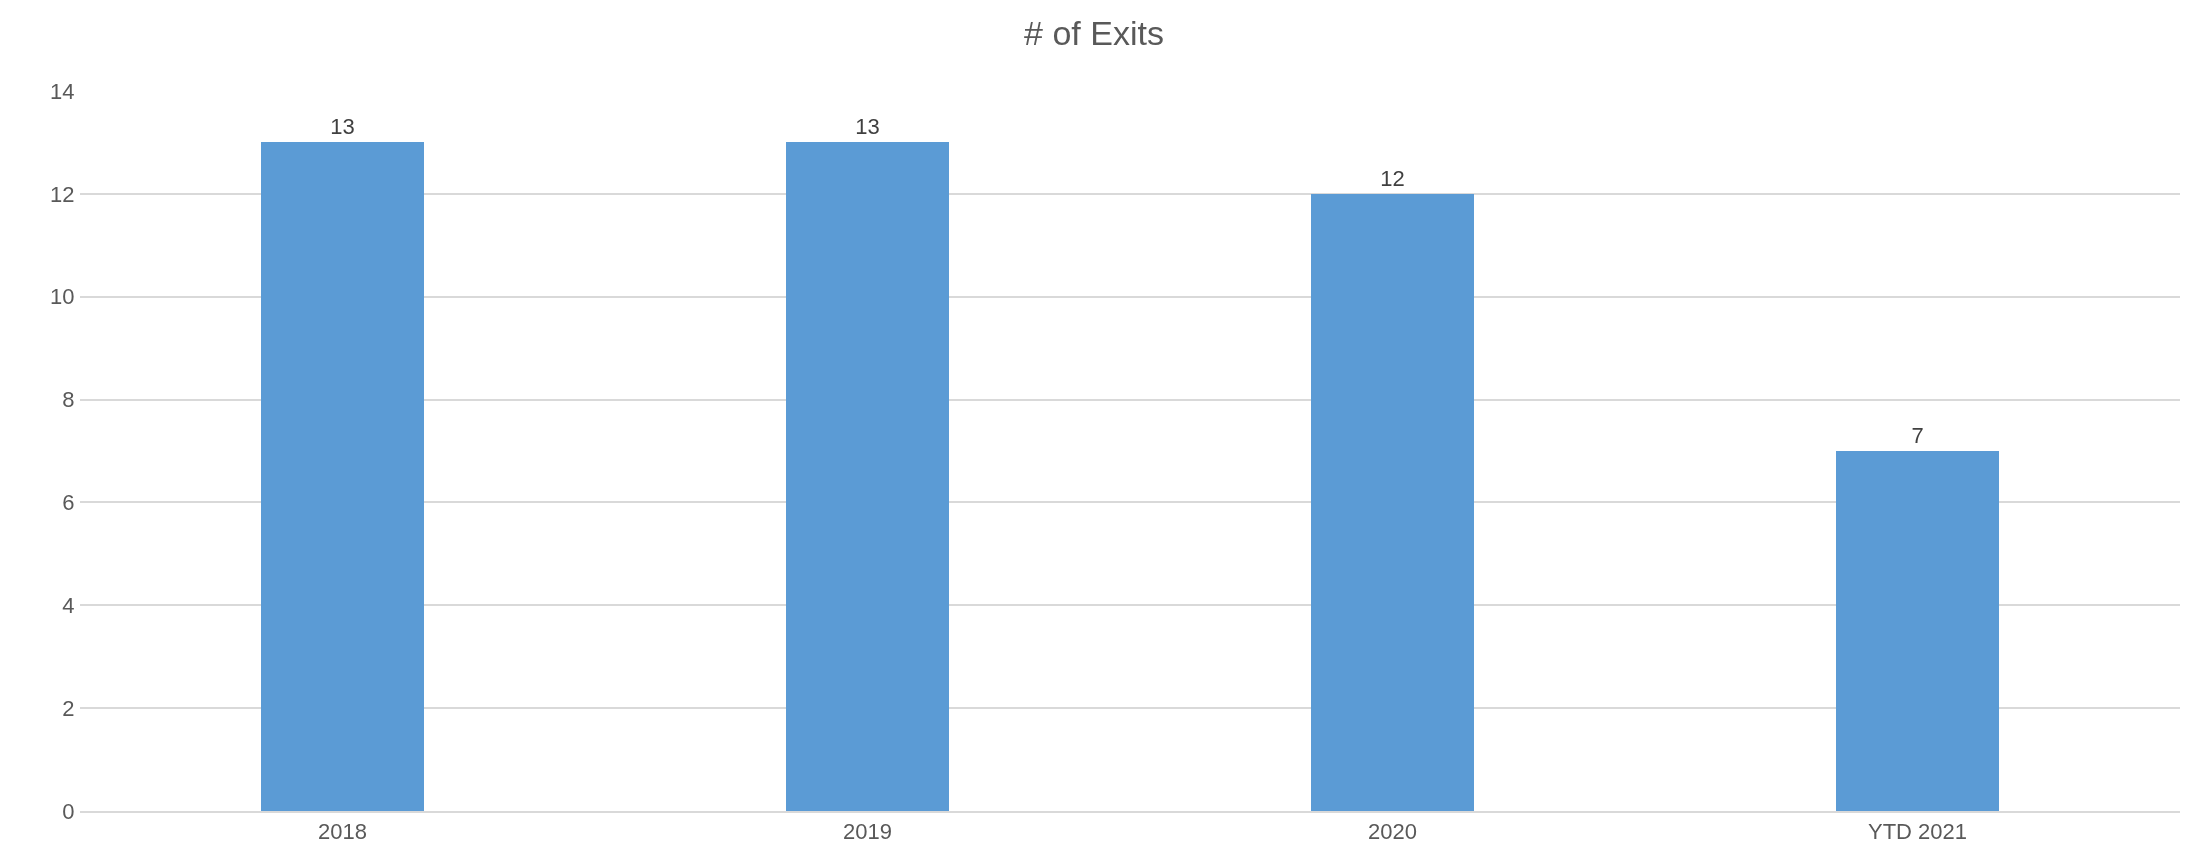  What do you see at coordinates (1094, 33) in the screenshot?
I see `chart-title: # of Exits` at bounding box center [1094, 33].